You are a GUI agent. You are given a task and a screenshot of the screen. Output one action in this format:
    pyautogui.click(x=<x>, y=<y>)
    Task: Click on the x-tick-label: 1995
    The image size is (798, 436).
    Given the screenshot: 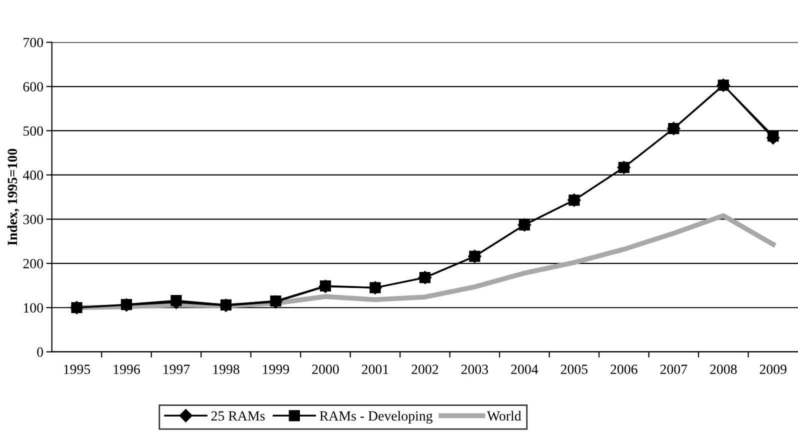 What is the action you would take?
    pyautogui.click(x=77, y=369)
    